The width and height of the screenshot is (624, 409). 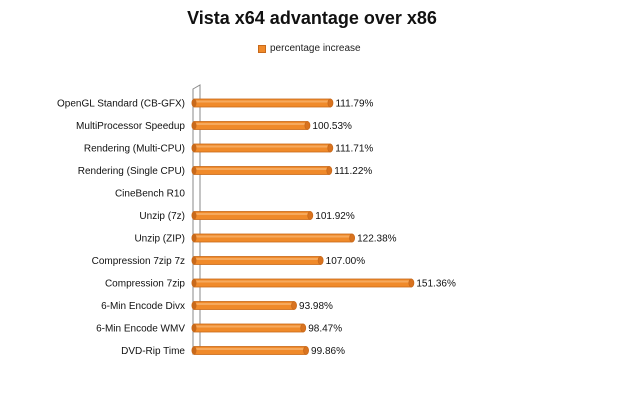 I want to click on legend-swatch, so click(x=262, y=48).